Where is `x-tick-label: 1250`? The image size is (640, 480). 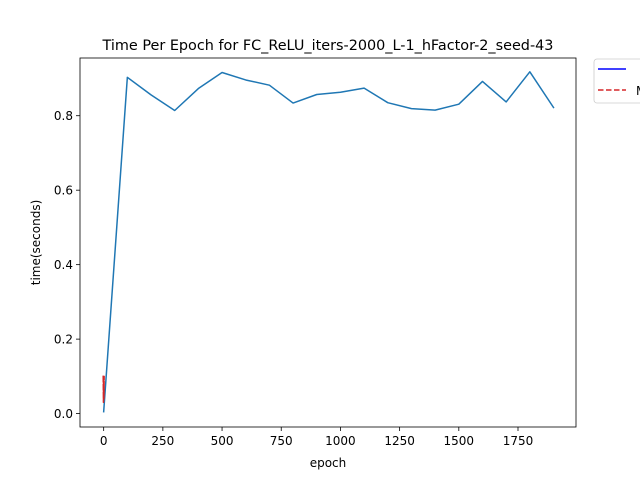
x-tick-label: 1250 is located at coordinates (399, 441).